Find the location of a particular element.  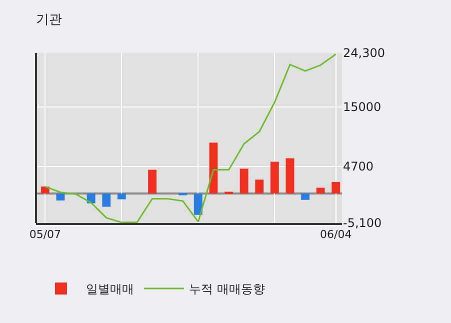

y-tick-label: 4700 is located at coordinates (358, 167).